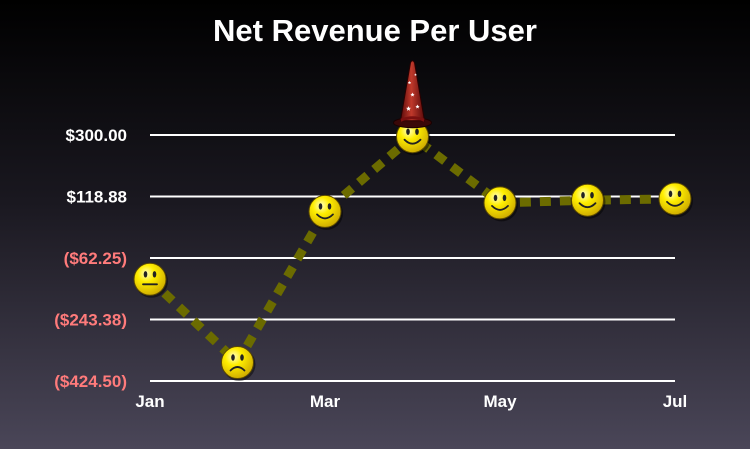 The height and width of the screenshot is (449, 750). What do you see at coordinates (96, 135) in the screenshot?
I see `y-tick-label: $300.00` at bounding box center [96, 135].